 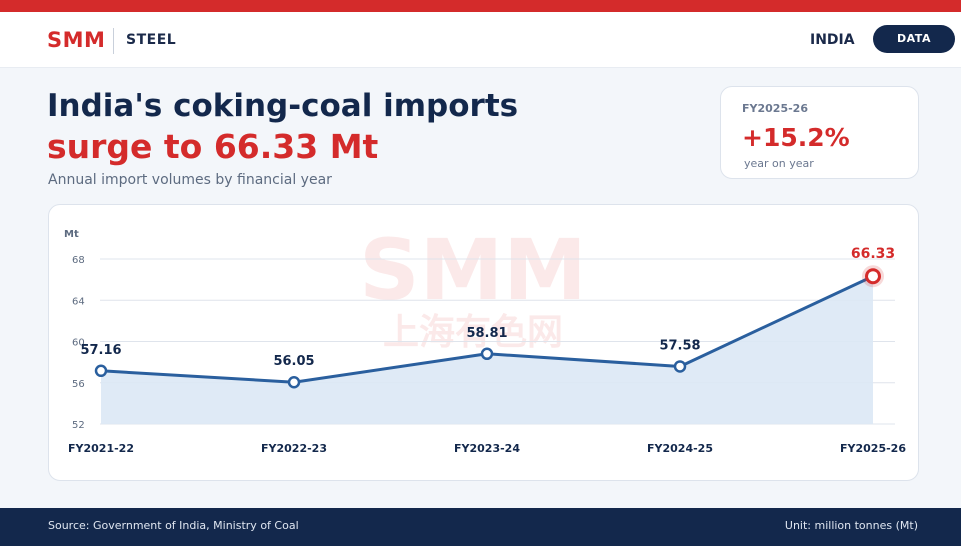 I want to click on top-accent-bar, so click(x=480, y=6).